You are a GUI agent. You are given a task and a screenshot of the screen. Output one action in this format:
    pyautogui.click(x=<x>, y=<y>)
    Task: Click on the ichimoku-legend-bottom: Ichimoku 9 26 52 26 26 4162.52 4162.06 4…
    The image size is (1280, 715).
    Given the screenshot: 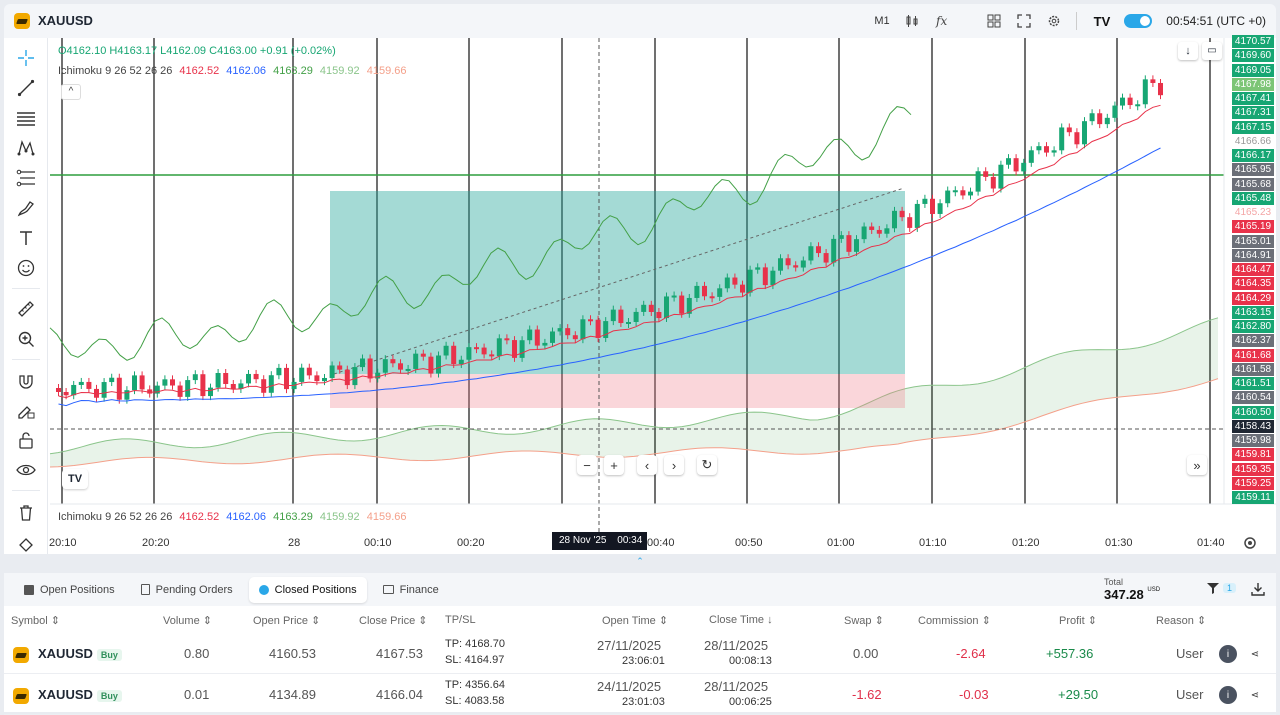 What is the action you would take?
    pyautogui.click(x=232, y=517)
    